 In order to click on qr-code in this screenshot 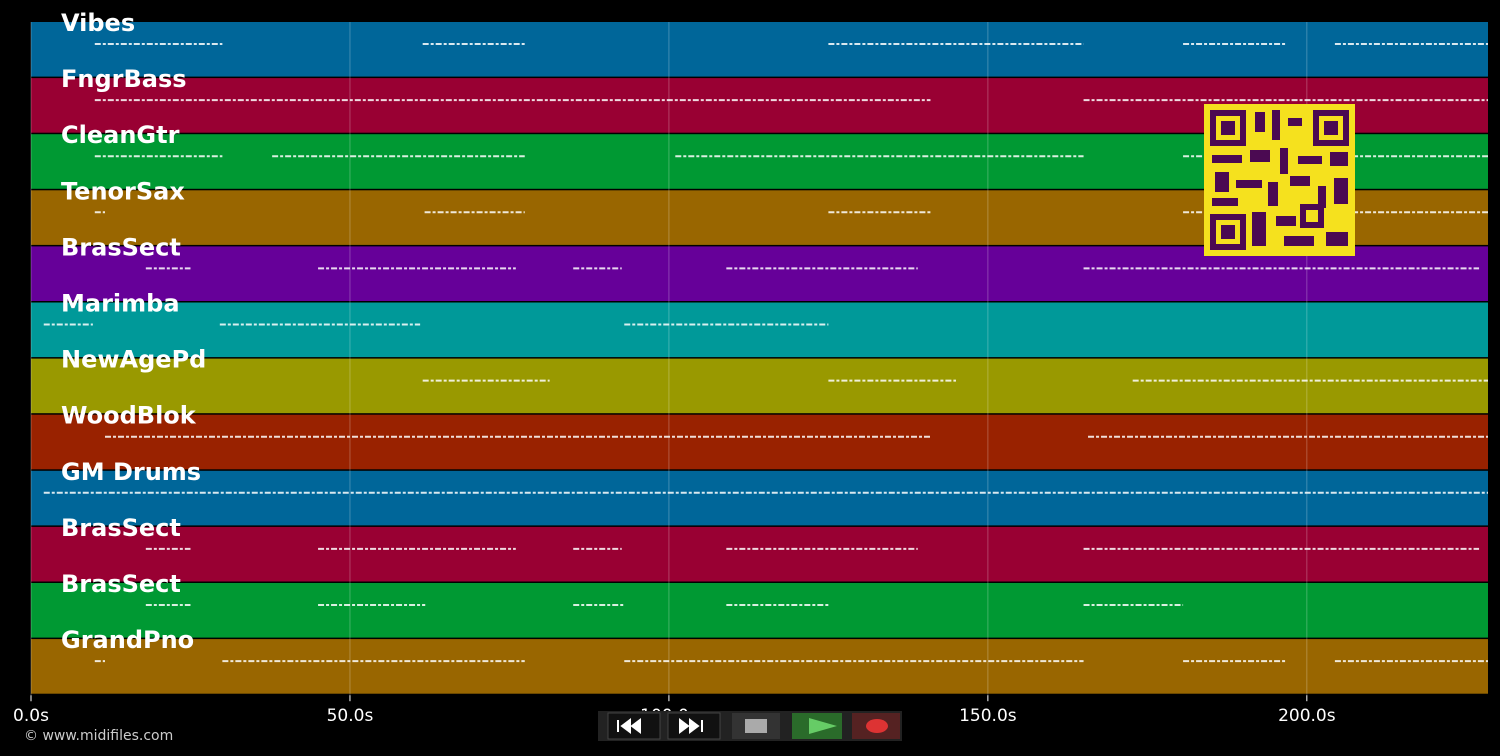, I will do `click(1279, 180)`.